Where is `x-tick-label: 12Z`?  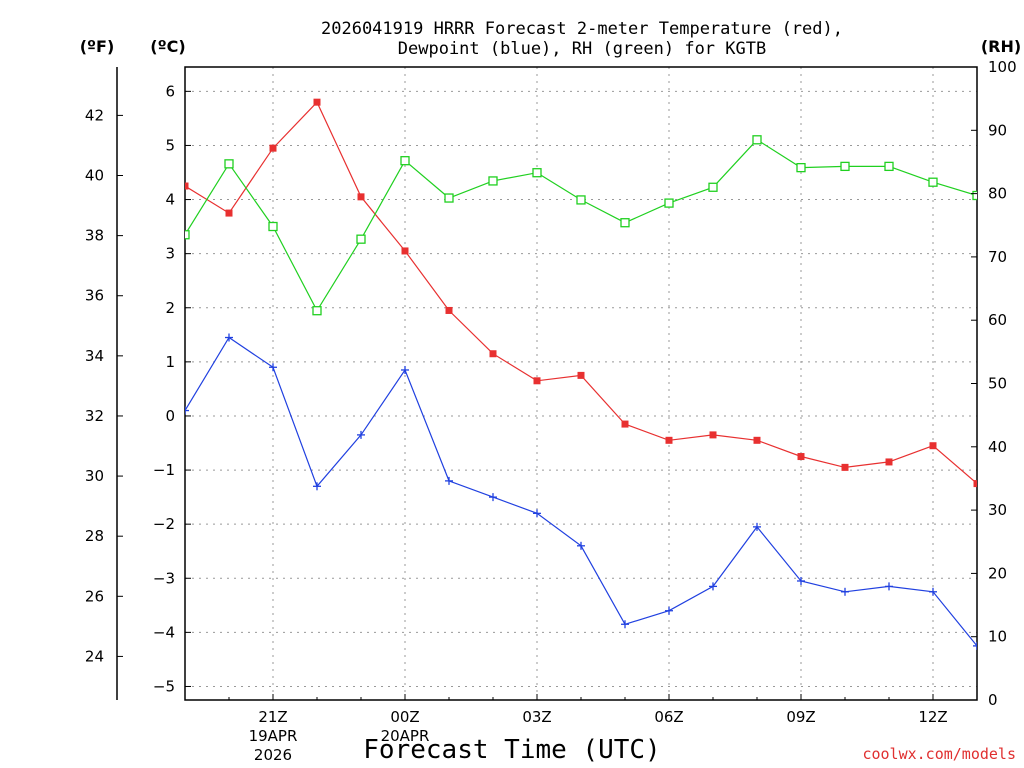 x-tick-label: 12Z is located at coordinates (932, 717).